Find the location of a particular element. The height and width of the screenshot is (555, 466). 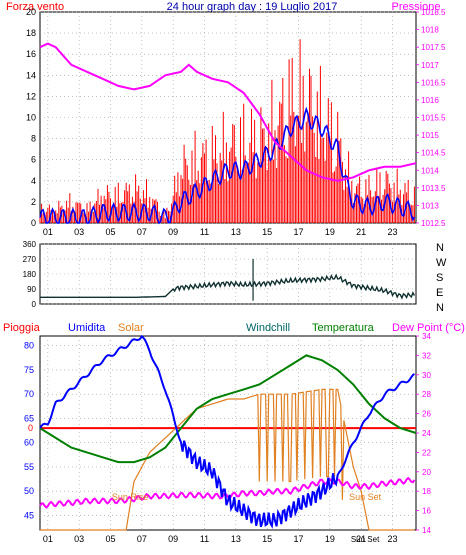

pressure-tick-label: 1017.5 is located at coordinates (433, 47).